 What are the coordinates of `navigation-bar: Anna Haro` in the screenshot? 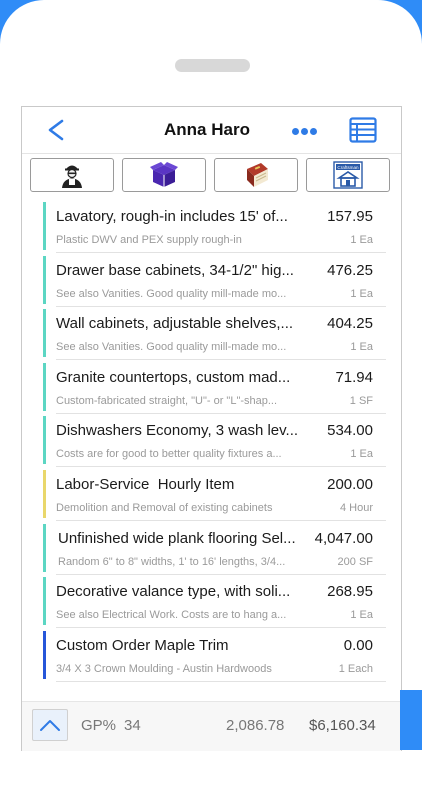 It's located at (211, 130).